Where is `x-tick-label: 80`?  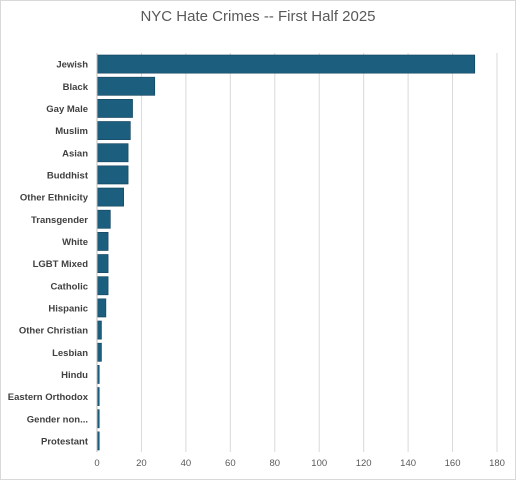 x-tick-label: 80 is located at coordinates (274, 463).